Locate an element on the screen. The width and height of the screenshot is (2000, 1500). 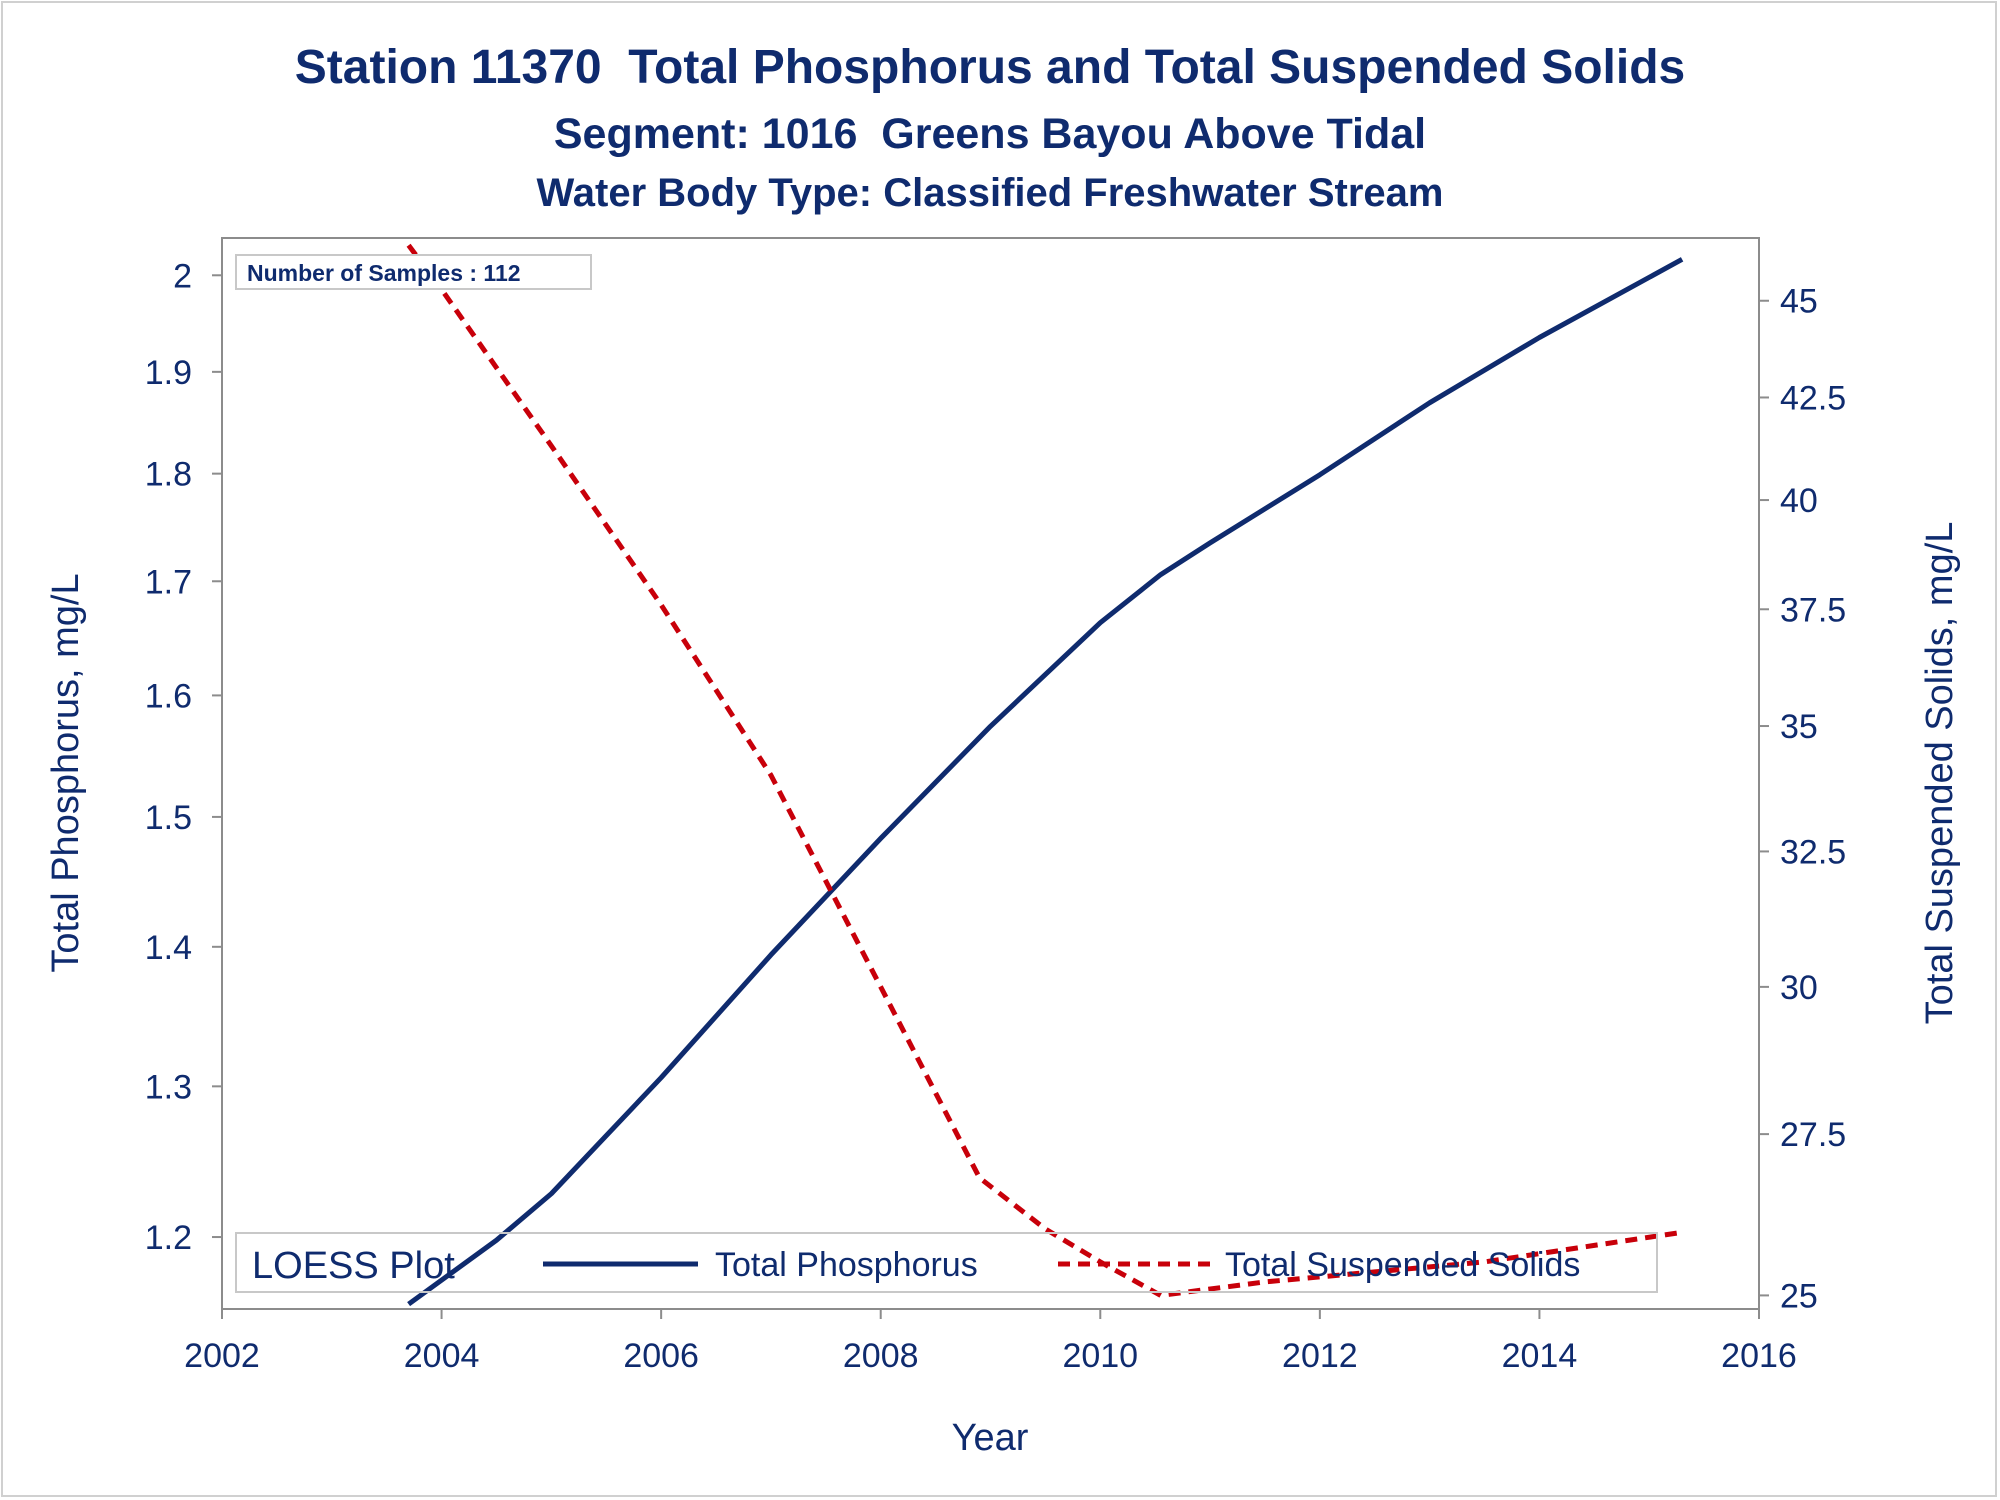
y-right-tick-label: 35 is located at coordinates (1799, 727).